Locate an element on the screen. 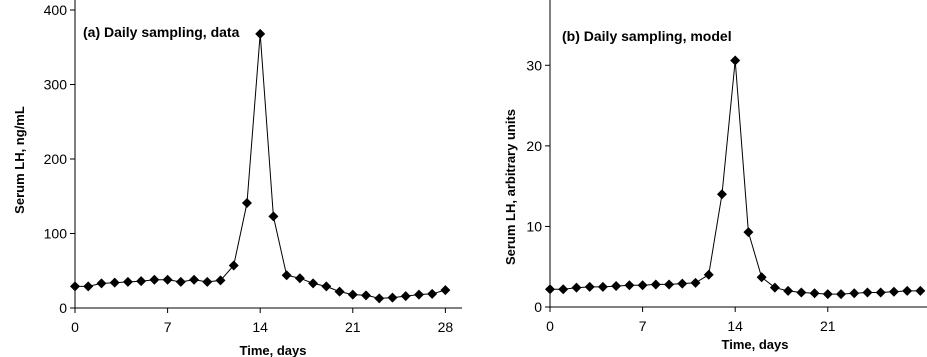  y-tick-label: 400 is located at coordinates (56, 10).